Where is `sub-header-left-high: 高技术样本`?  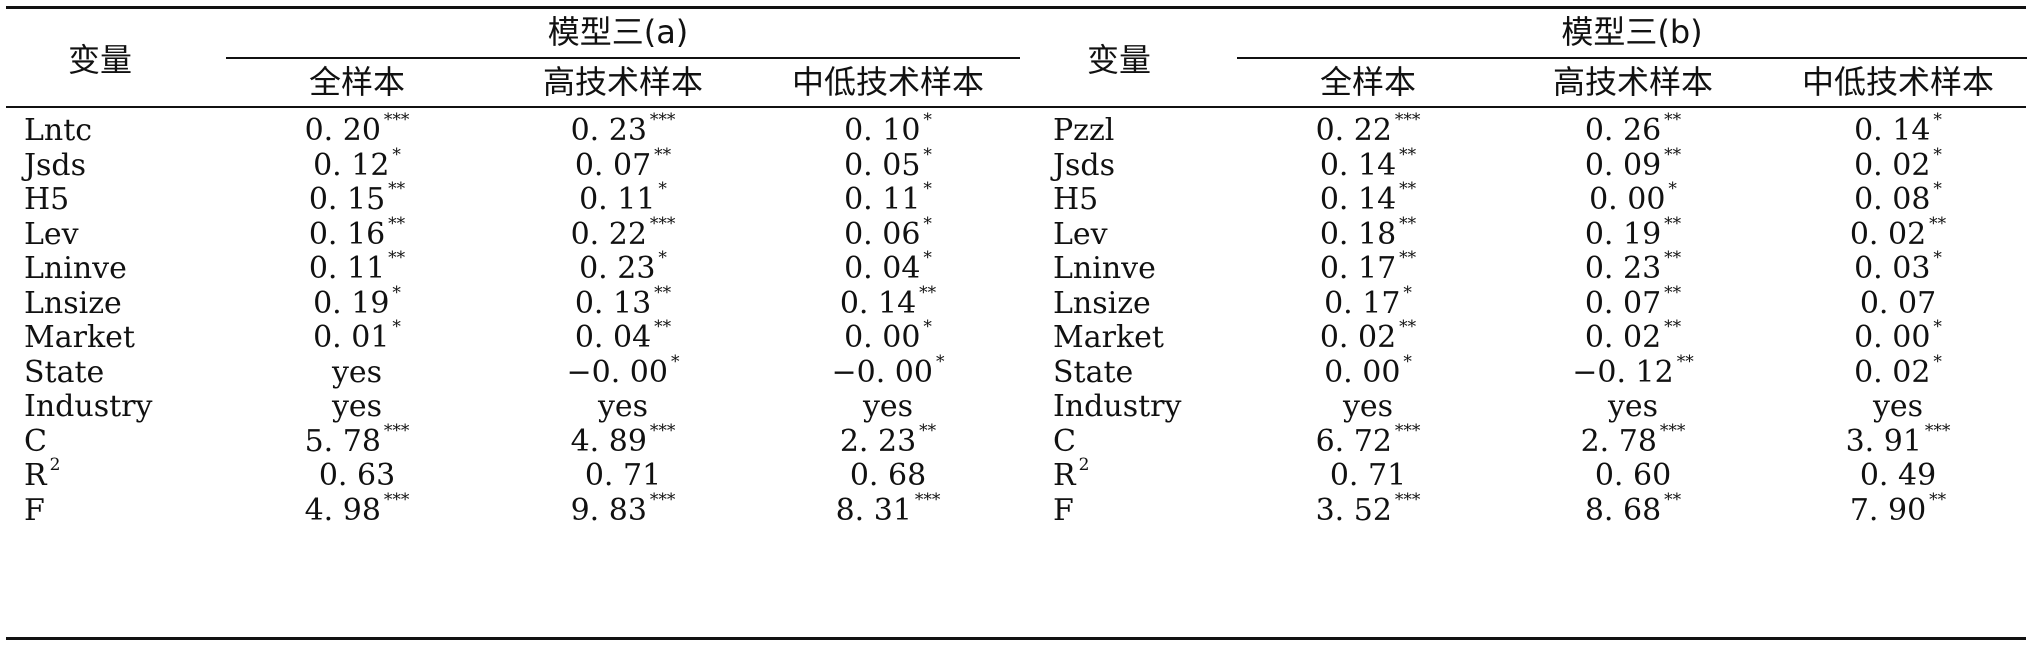
sub-header-left-high: 高技术样本 is located at coordinates (623, 82).